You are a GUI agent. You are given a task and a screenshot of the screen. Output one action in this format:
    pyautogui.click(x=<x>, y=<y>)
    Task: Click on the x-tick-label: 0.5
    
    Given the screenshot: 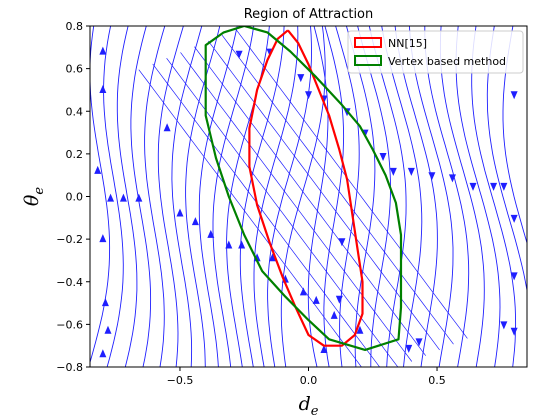 What is the action you would take?
    pyautogui.click(x=437, y=380)
    